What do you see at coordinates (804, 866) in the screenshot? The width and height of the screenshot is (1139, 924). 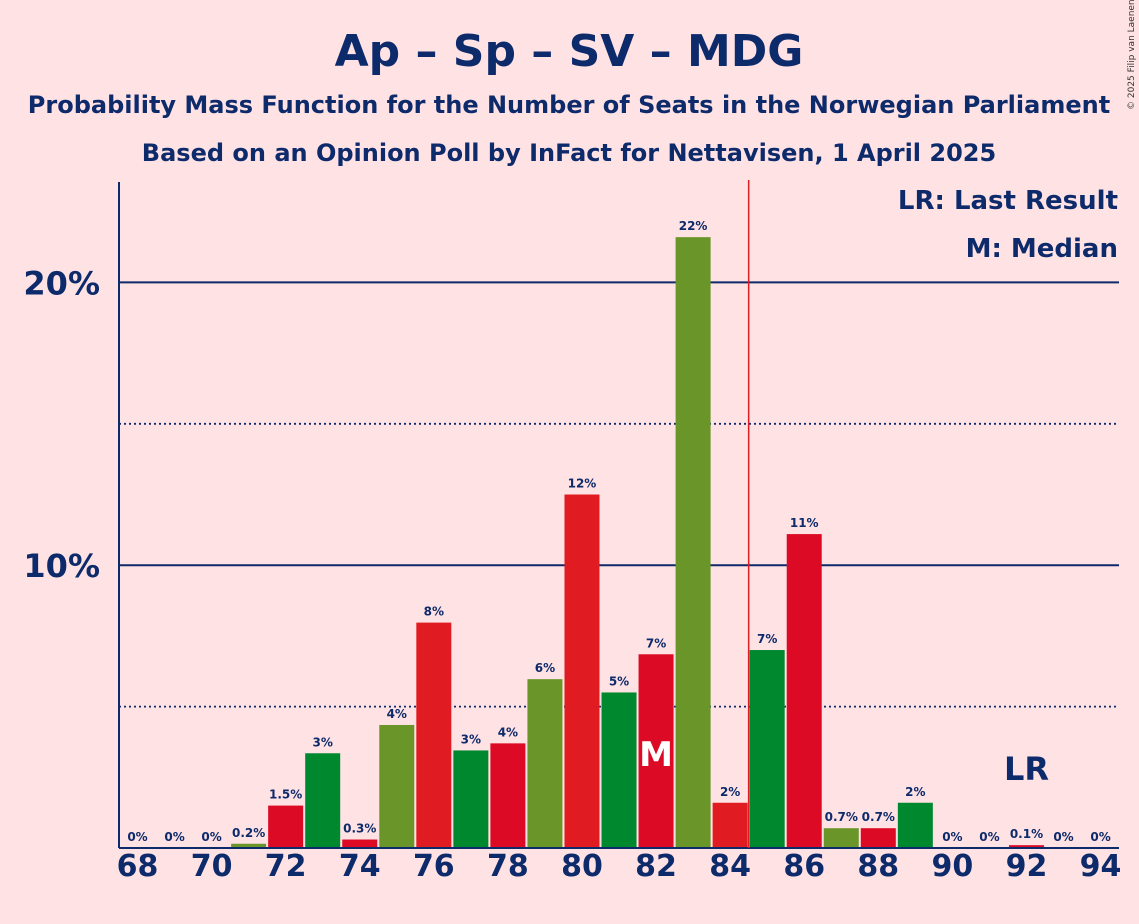 I see `x-tick-label: 86` at bounding box center [804, 866].